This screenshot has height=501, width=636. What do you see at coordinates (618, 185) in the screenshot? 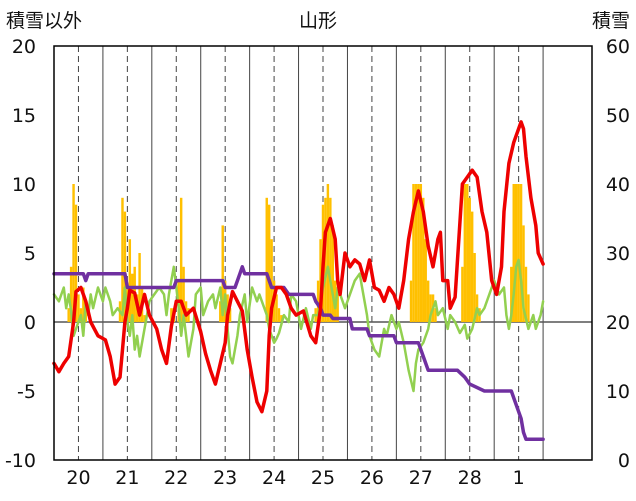
I see `y-right-tick-label: 40` at bounding box center [618, 185].